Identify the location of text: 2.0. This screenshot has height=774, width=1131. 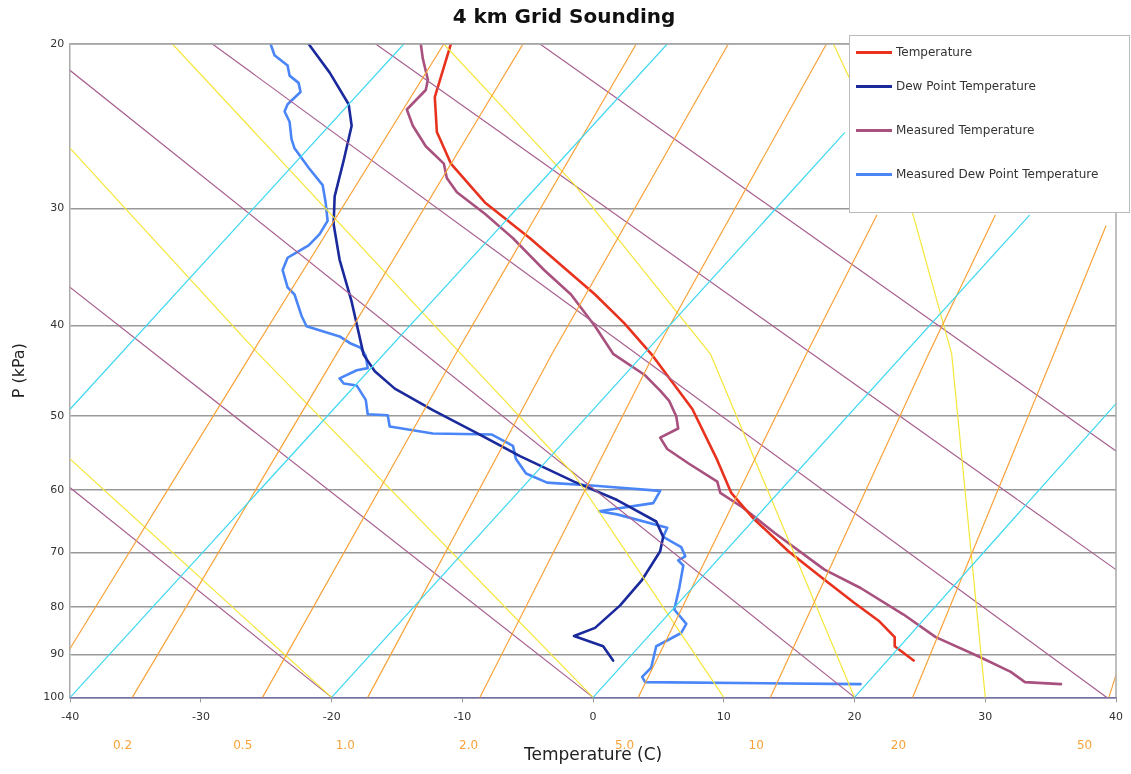
(469, 744).